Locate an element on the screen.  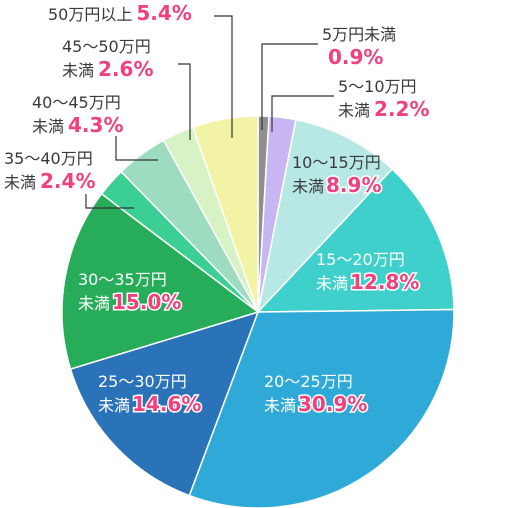
slice-3-wedge is located at coordinates (325, 216).